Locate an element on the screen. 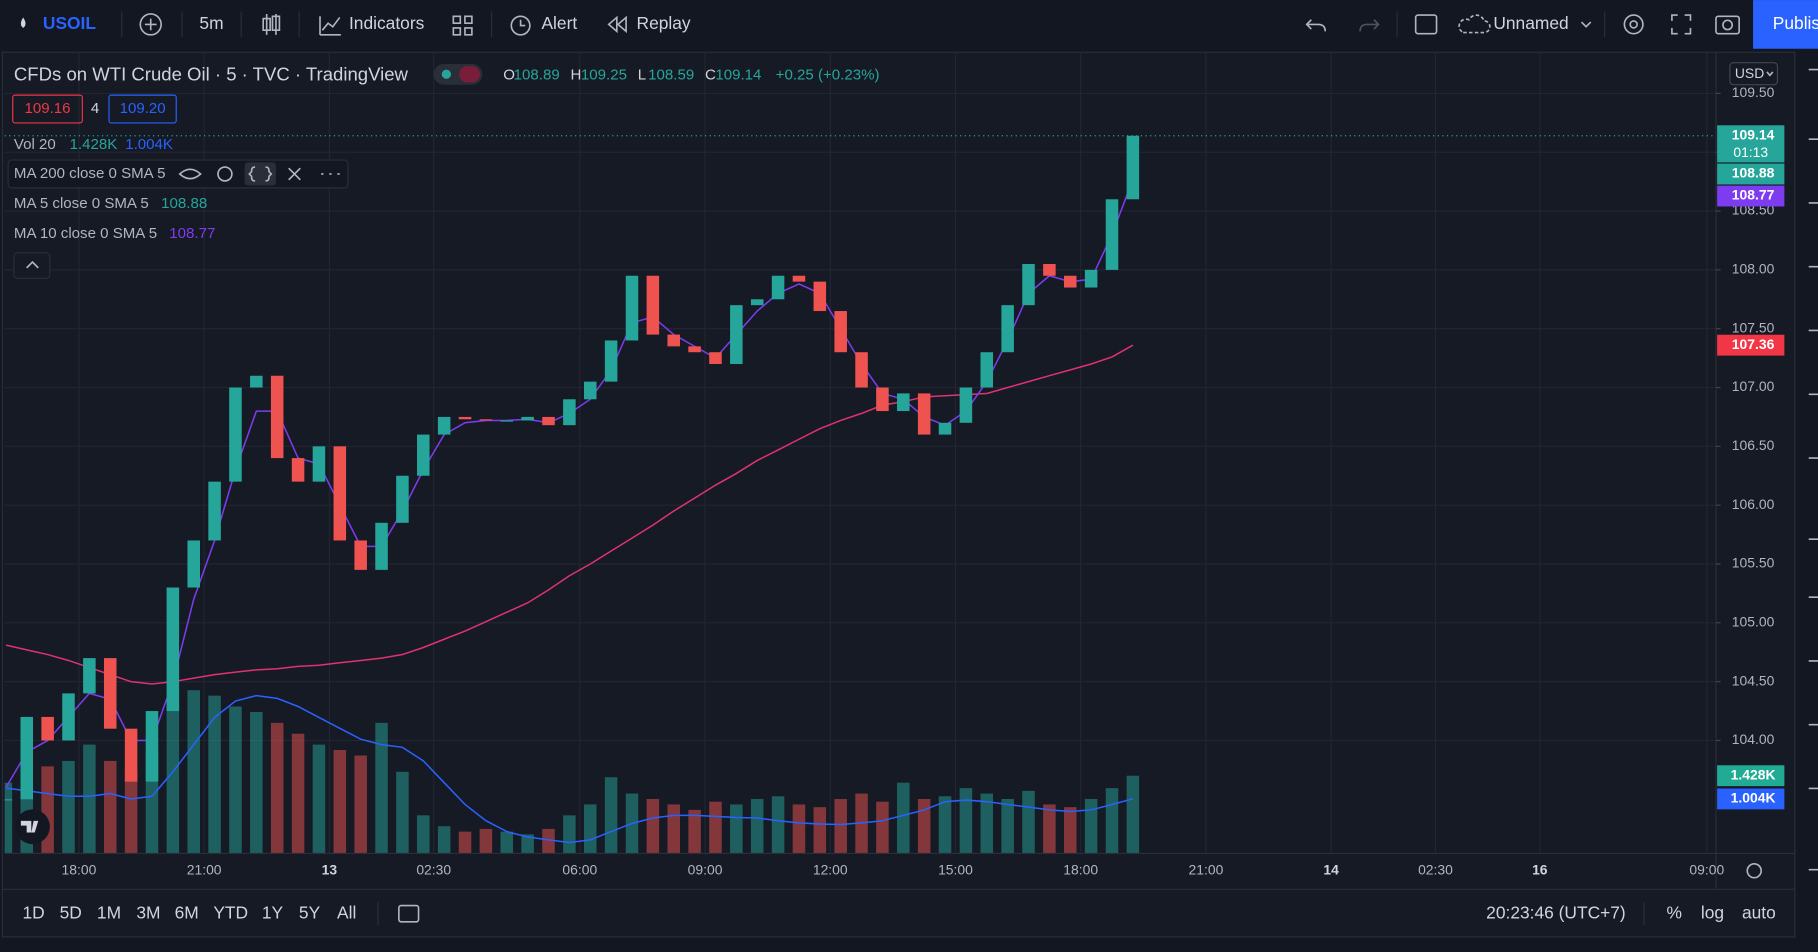  x-tick-label: 18:00 is located at coordinates (1080, 869).